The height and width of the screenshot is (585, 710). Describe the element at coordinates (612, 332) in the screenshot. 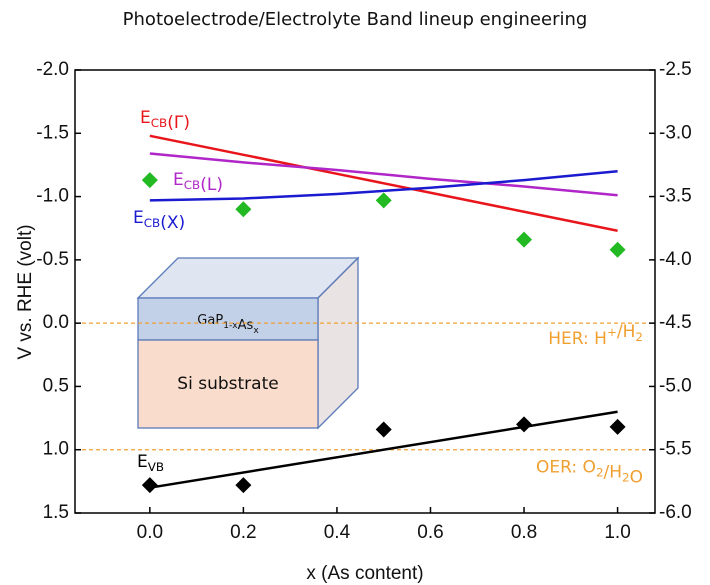

I see `label-sup: +` at that location.